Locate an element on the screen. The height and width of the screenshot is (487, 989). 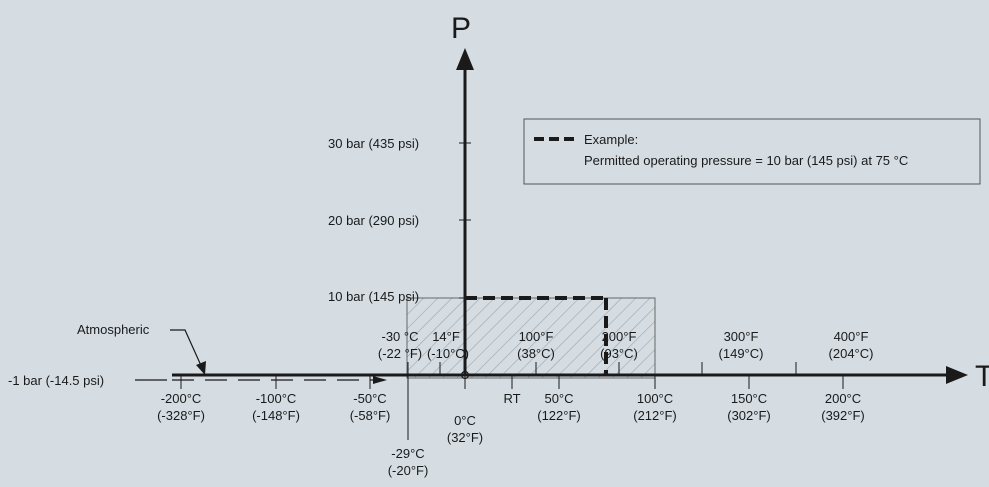
temp-upper-14f-bottom: (-10°C) is located at coordinates (448, 353).